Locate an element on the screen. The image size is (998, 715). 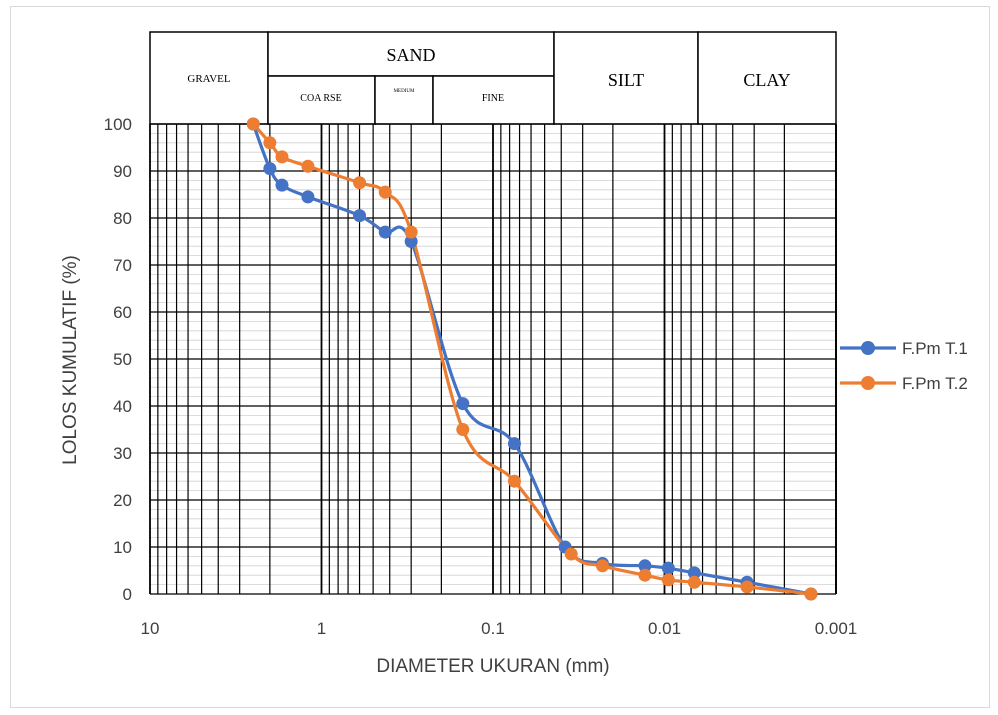
x-tick-label: 0.1 is located at coordinates (493, 628).